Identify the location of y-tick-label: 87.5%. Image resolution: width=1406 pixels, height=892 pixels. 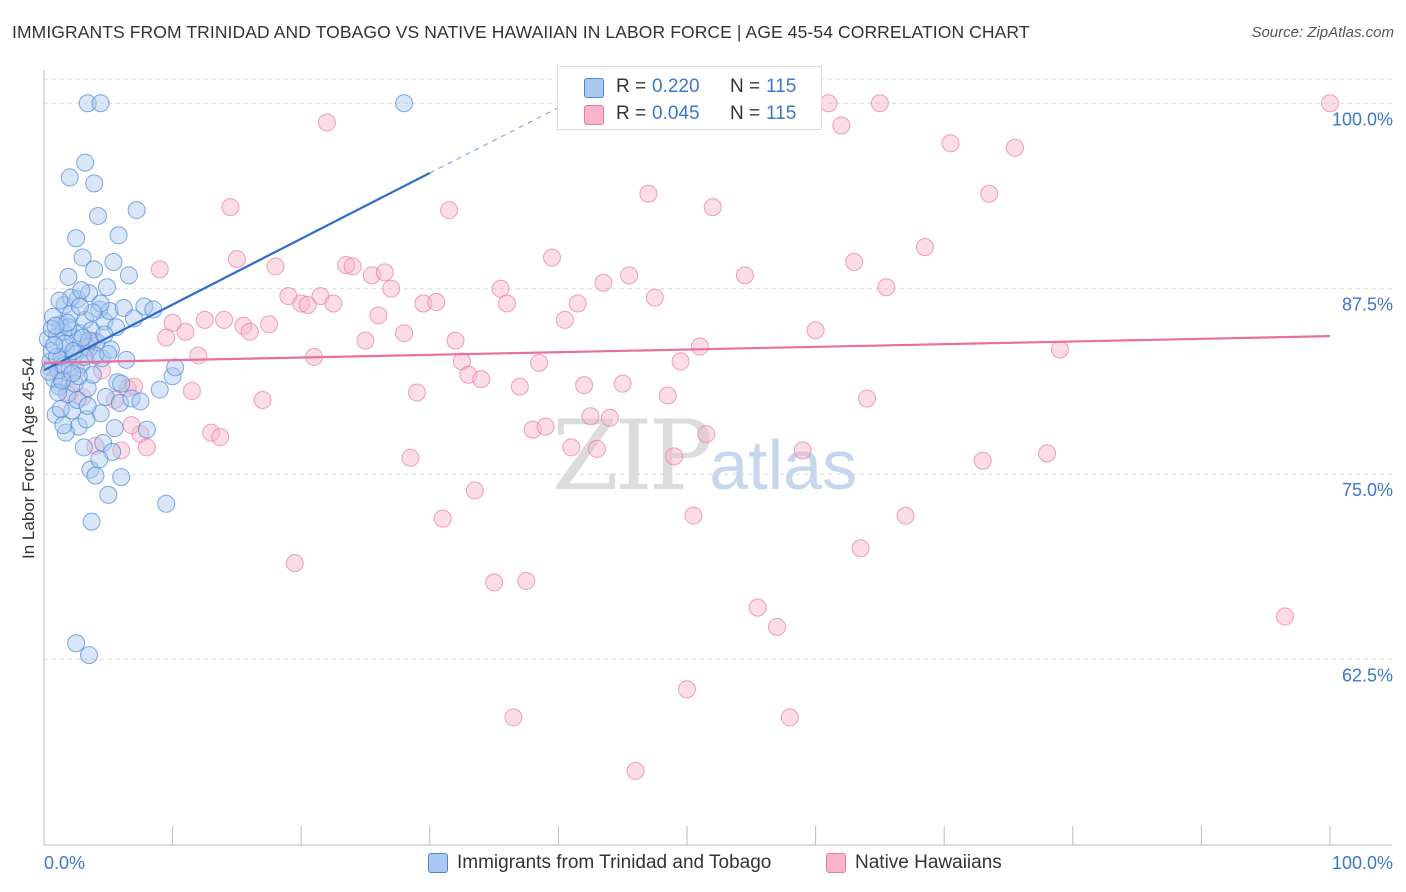
(1367, 305).